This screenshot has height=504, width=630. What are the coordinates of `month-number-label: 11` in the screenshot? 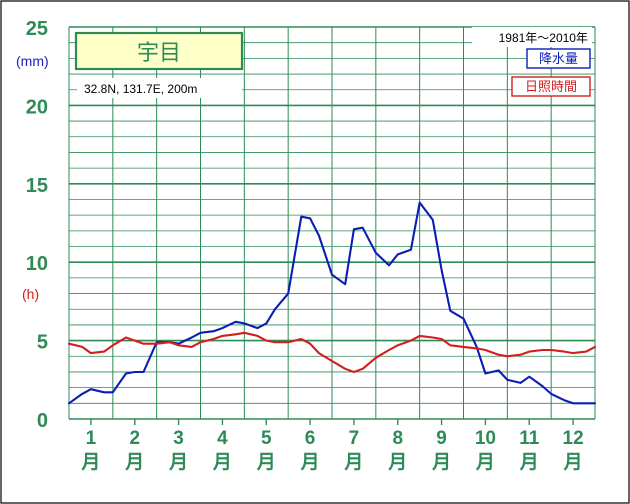 It's located at (529, 438).